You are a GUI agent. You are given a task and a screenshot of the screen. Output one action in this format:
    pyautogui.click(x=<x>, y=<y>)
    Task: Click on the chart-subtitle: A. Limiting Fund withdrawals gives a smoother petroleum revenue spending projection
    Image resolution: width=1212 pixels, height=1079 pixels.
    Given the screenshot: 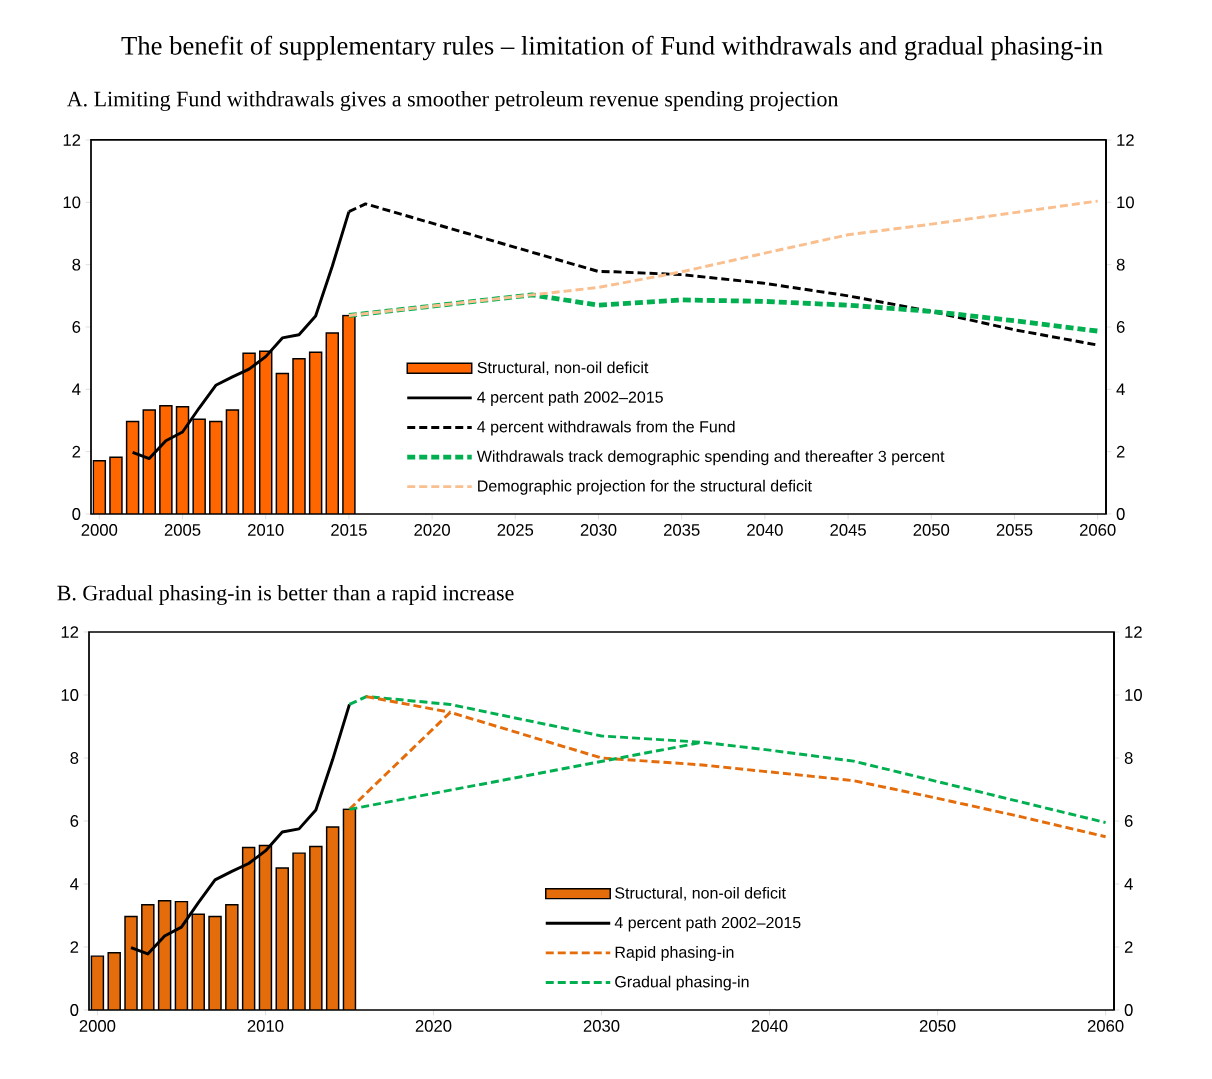 What is the action you would take?
    pyautogui.click(x=452, y=100)
    